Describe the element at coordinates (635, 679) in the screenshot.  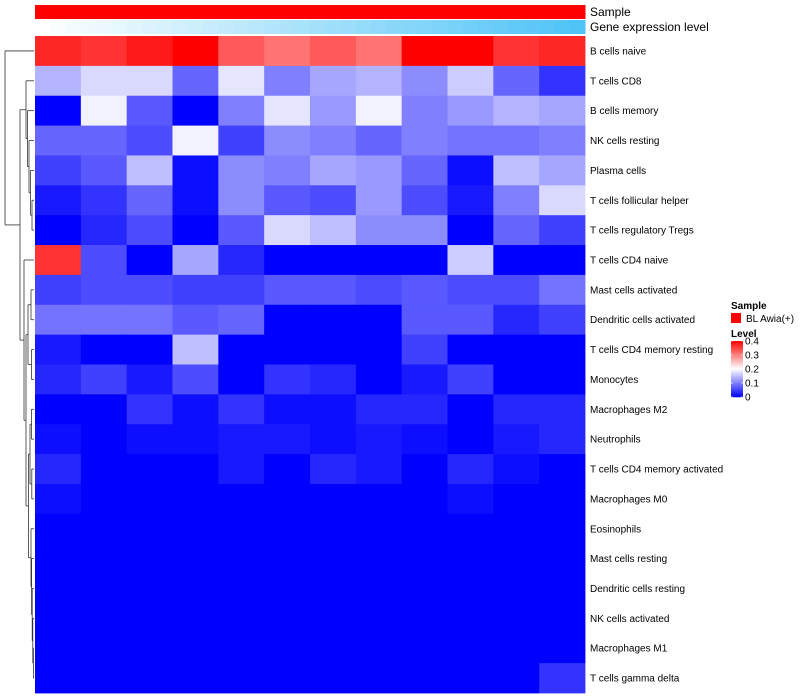
I see `row-label: T cells gamma delta` at that location.